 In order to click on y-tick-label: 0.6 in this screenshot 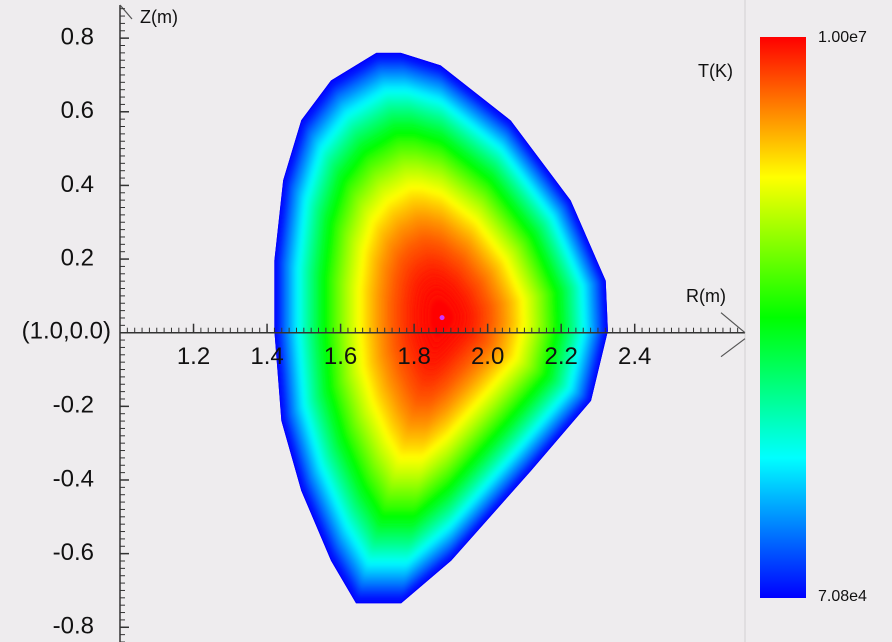, I will do `click(77, 110)`.